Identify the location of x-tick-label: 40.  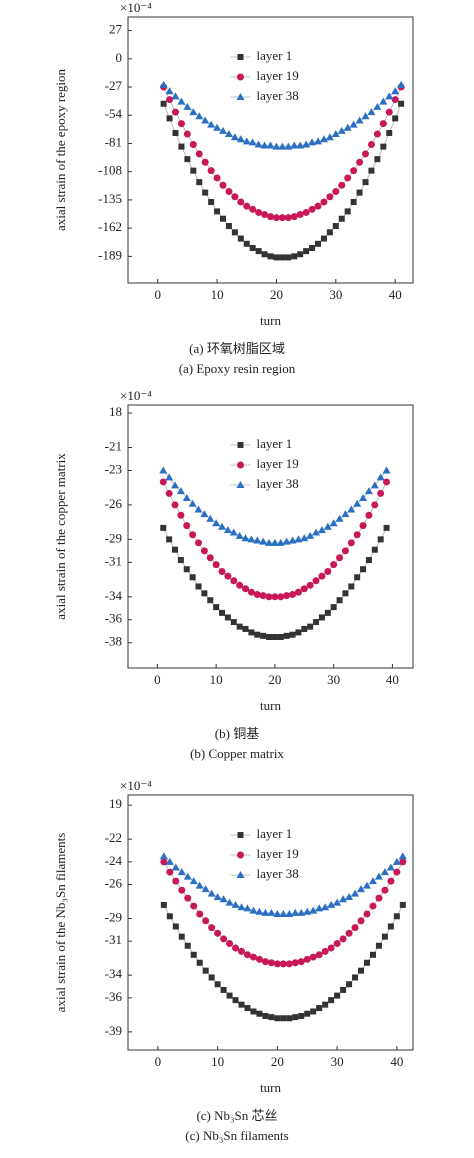
(395, 294).